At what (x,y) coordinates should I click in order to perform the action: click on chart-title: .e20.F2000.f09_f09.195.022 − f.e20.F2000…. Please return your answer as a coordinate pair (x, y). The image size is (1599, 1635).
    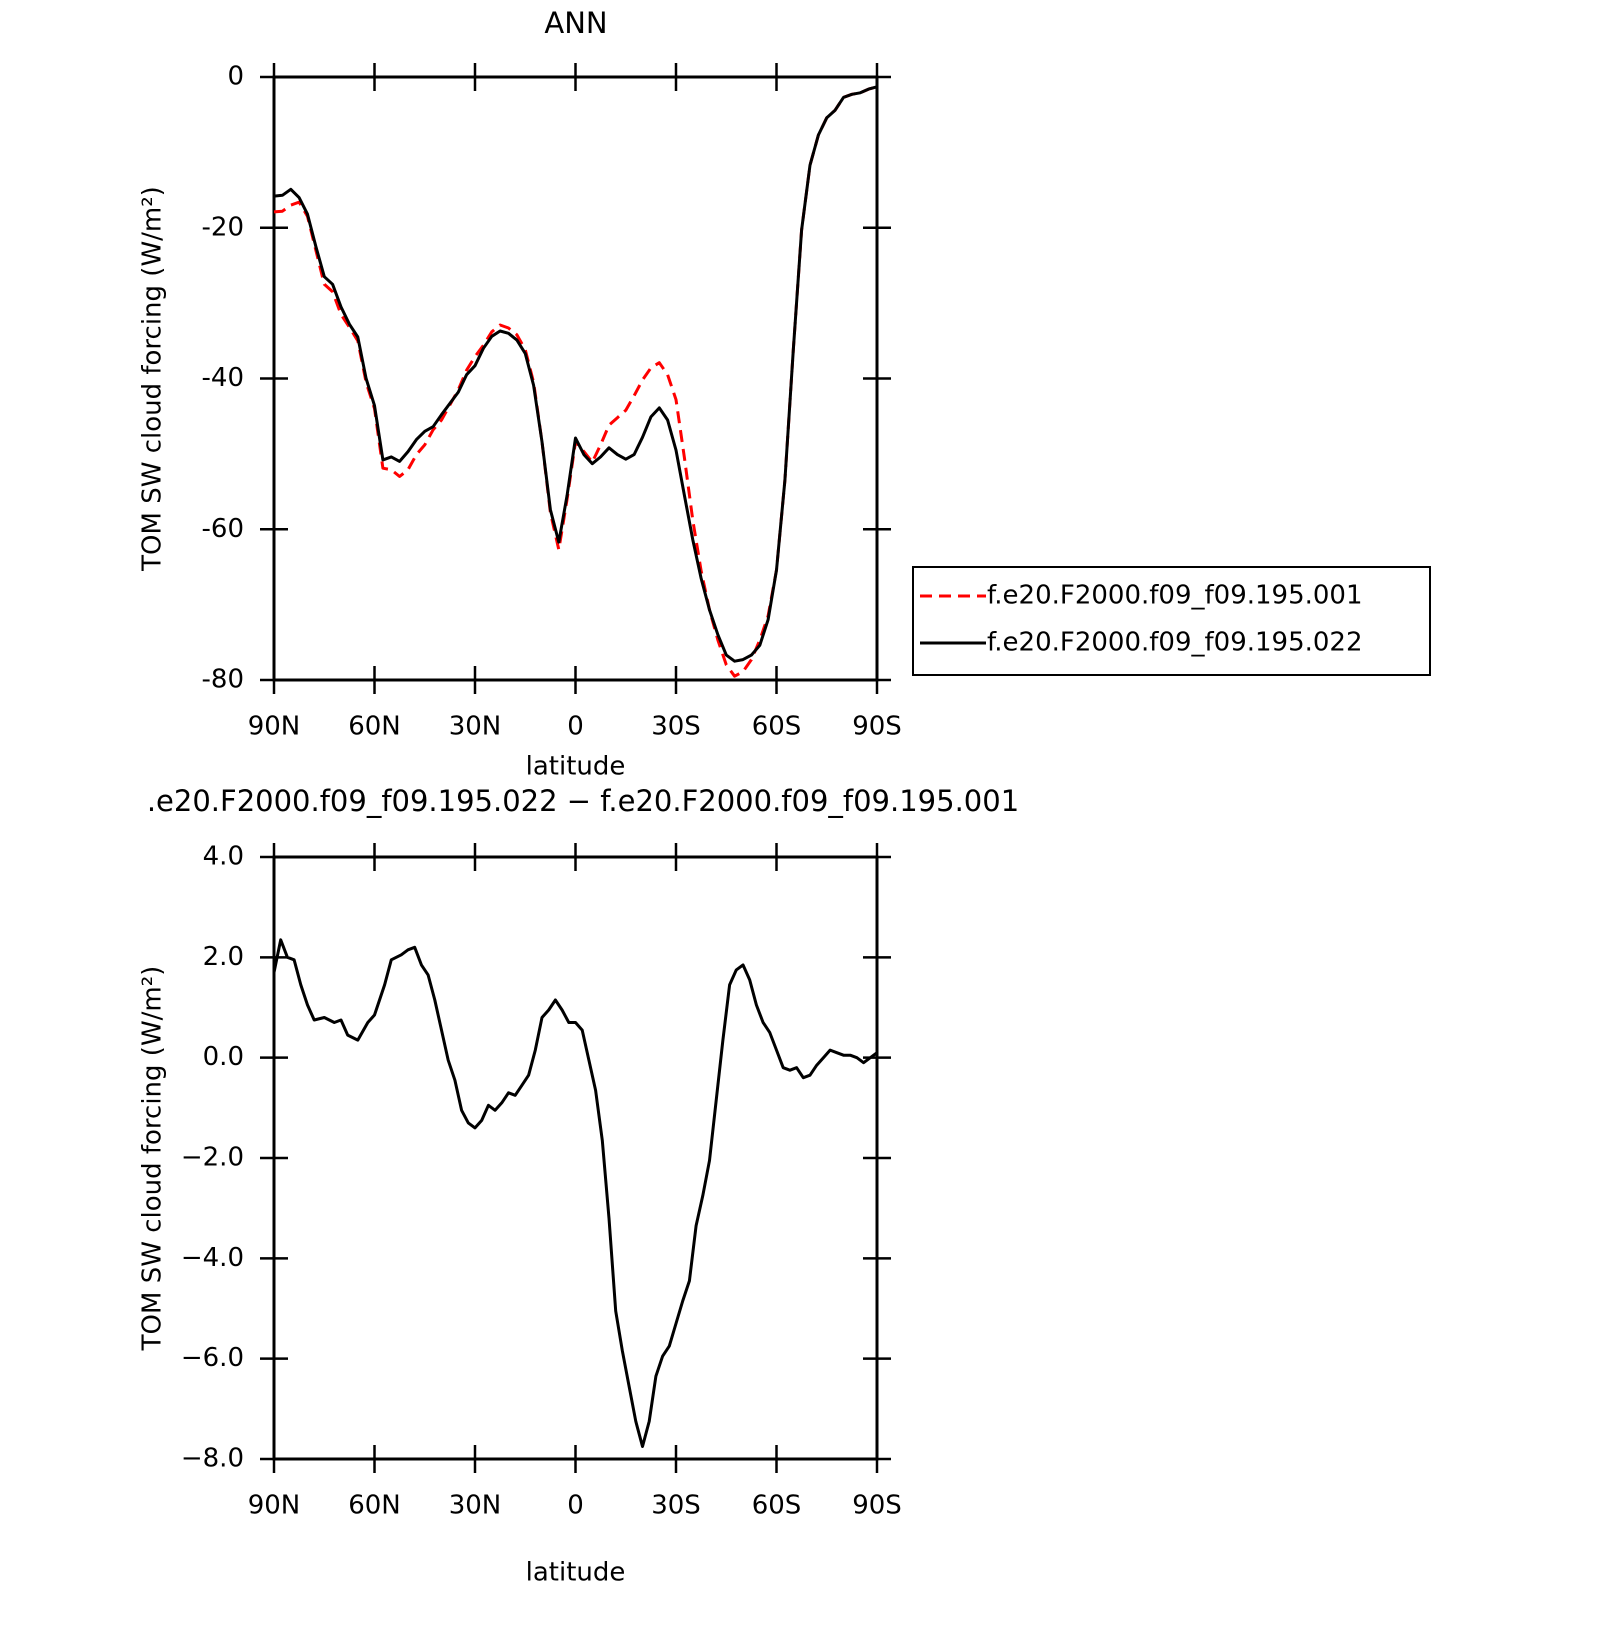
    Looking at the image, I should click on (583, 801).